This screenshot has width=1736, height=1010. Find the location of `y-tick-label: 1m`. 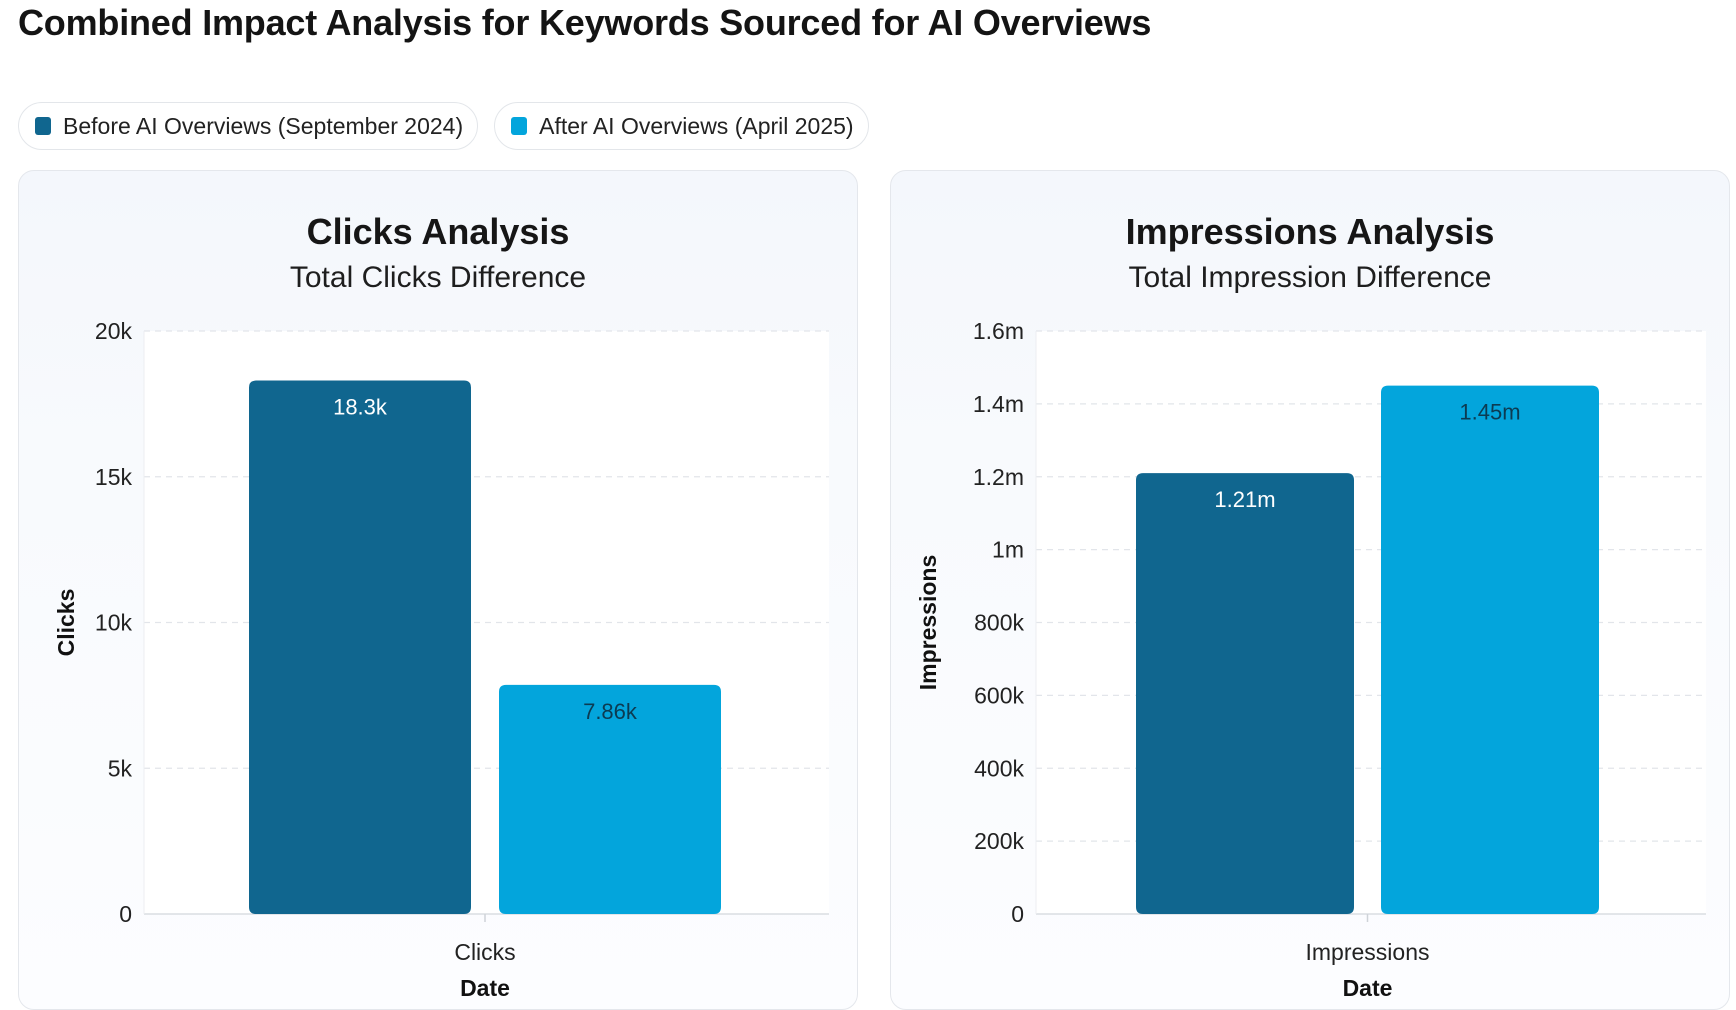

y-tick-label: 1m is located at coordinates (1008, 550).